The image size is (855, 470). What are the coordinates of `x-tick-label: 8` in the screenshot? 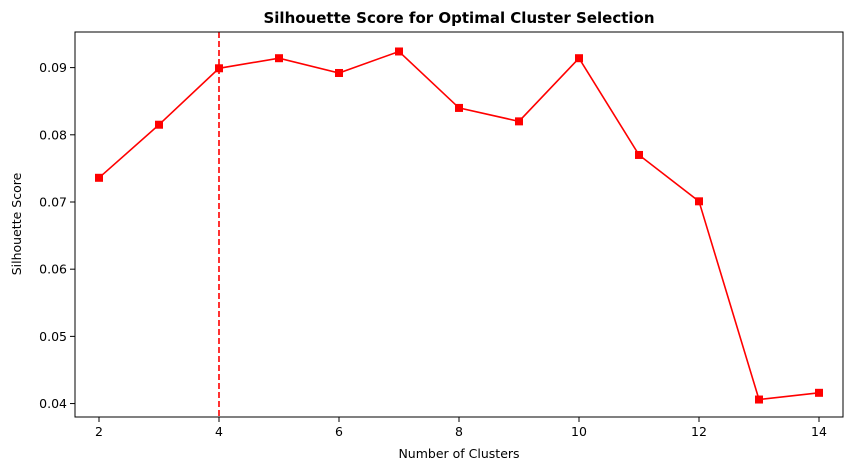 It's located at (459, 431).